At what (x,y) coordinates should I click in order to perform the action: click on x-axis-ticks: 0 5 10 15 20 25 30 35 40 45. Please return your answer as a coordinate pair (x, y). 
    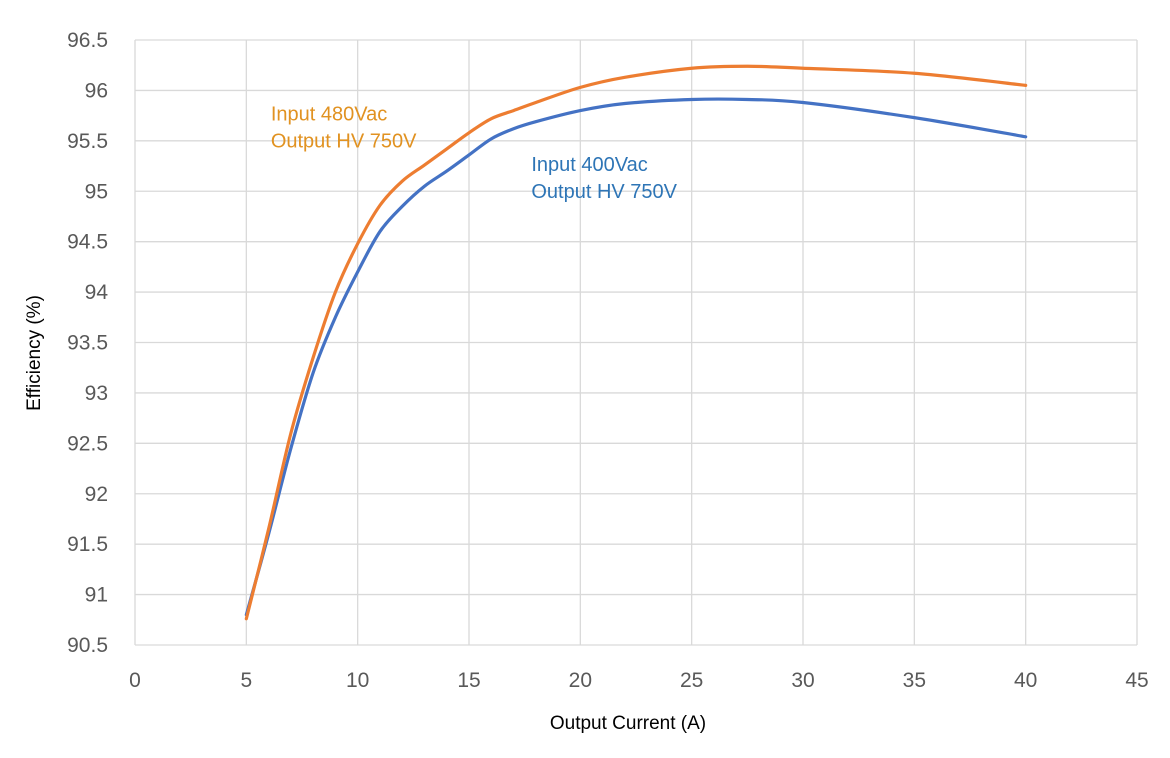
    Looking at the image, I should click on (639, 680).